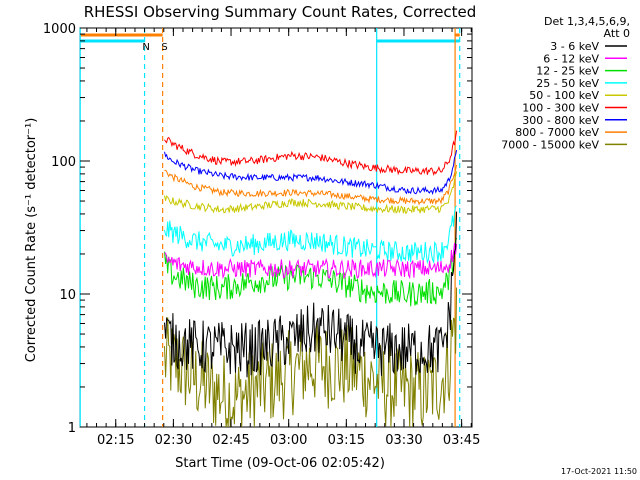  What do you see at coordinates (557, 132) in the screenshot?
I see `legend-entry-label: 800 - 7000 keV` at bounding box center [557, 132].